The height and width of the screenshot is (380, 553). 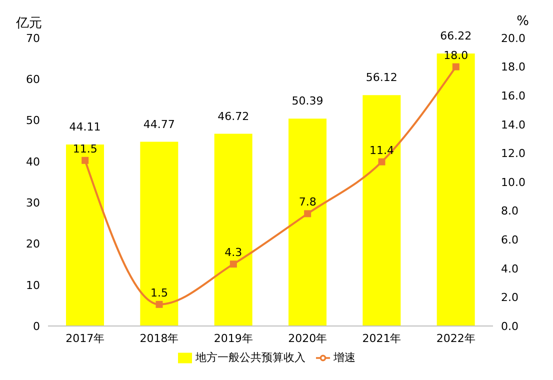 What do you see at coordinates (522, 21) in the screenshot?
I see `y2-axis-title: %` at bounding box center [522, 21].